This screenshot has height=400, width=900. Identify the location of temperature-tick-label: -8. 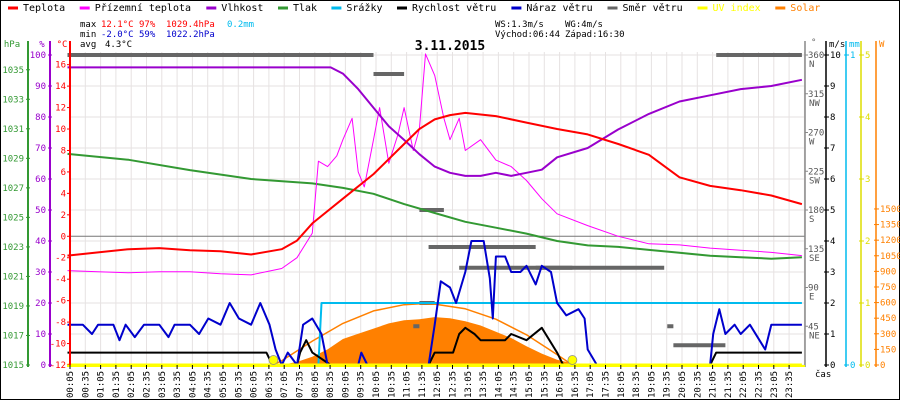
(60, 323).